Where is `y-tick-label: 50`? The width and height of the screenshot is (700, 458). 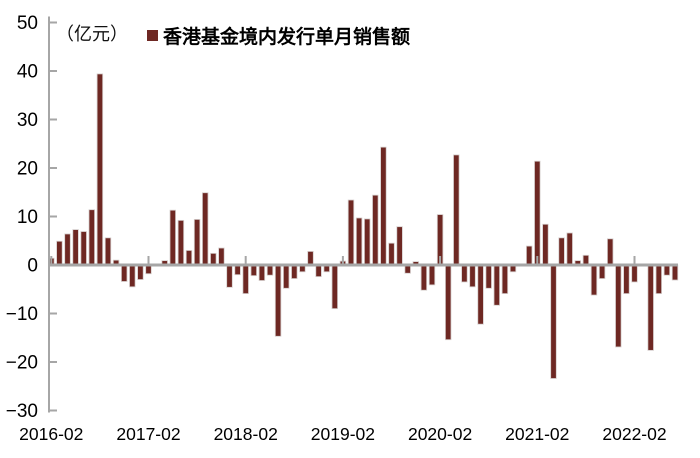 y-tick-label: 50 is located at coordinates (27, 23).